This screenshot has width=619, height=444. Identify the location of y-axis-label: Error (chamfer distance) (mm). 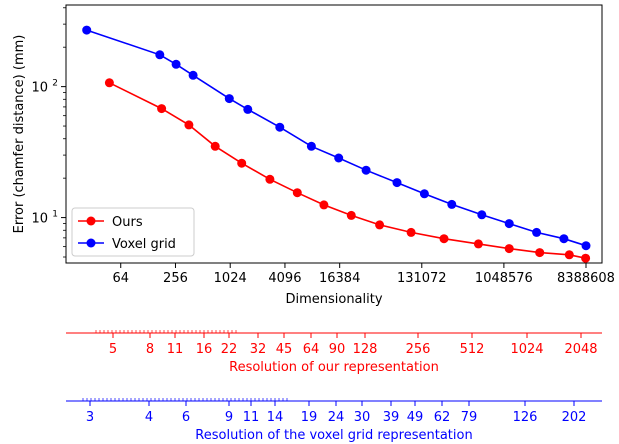
(19, 134).